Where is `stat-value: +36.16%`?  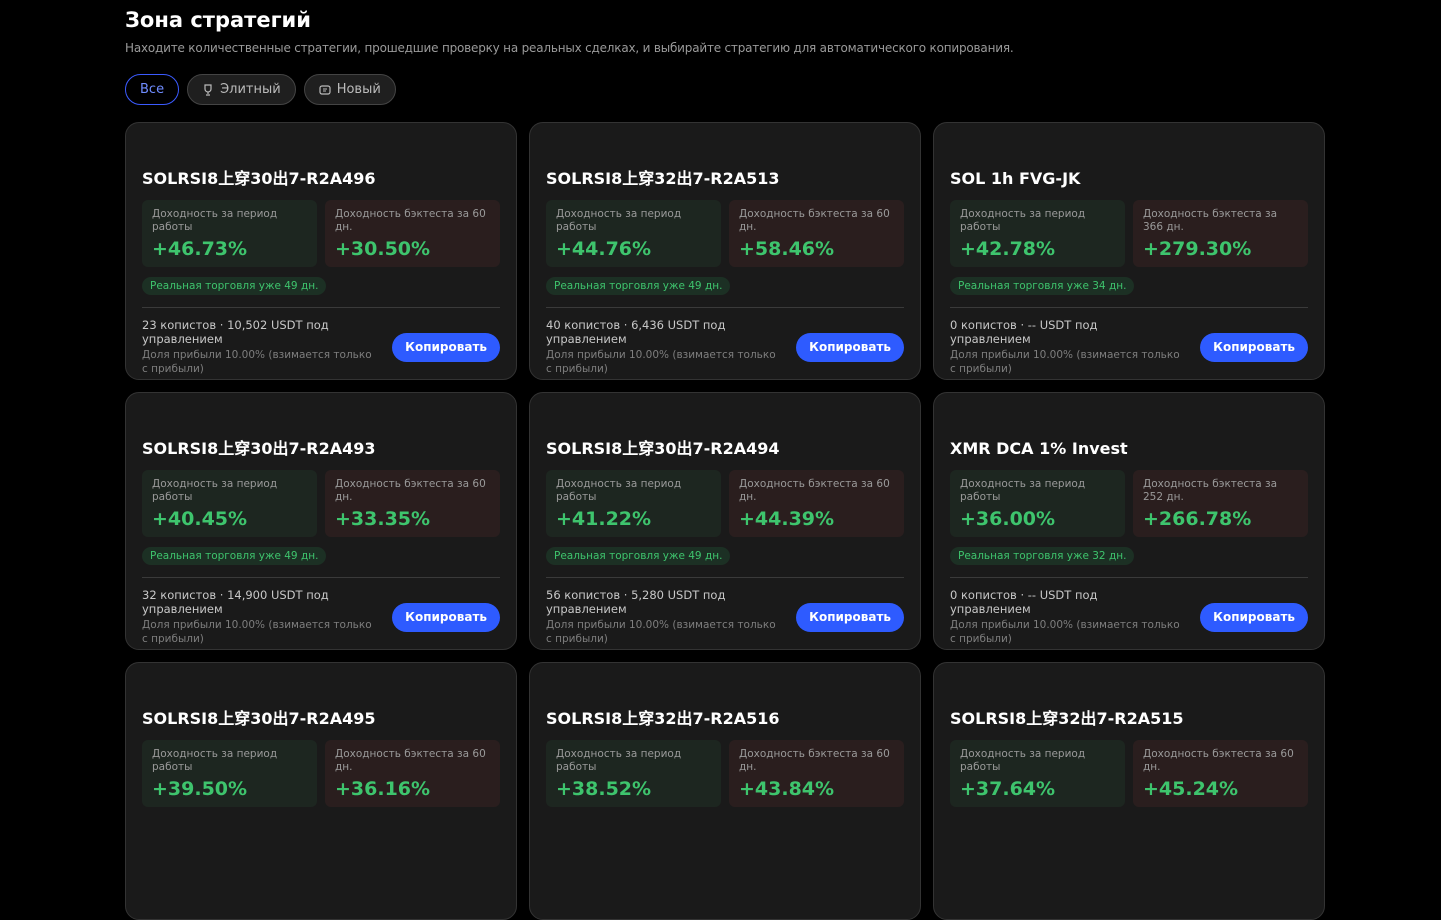 stat-value: +36.16% is located at coordinates (383, 789).